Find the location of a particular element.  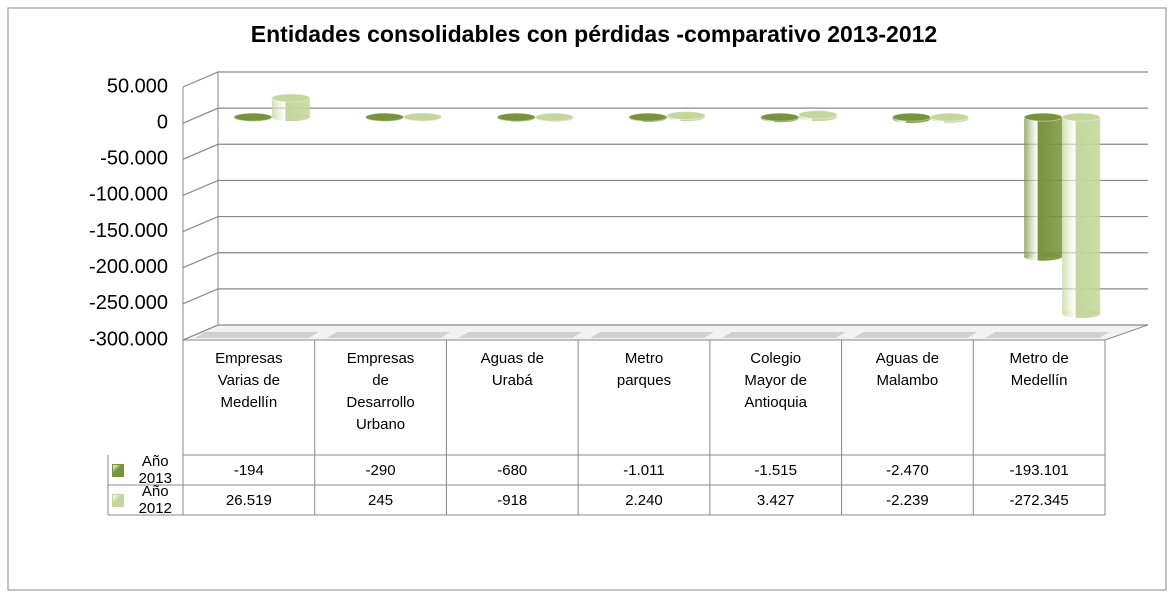

legend-entry: Año 2012 is located at coordinates (145, 500).